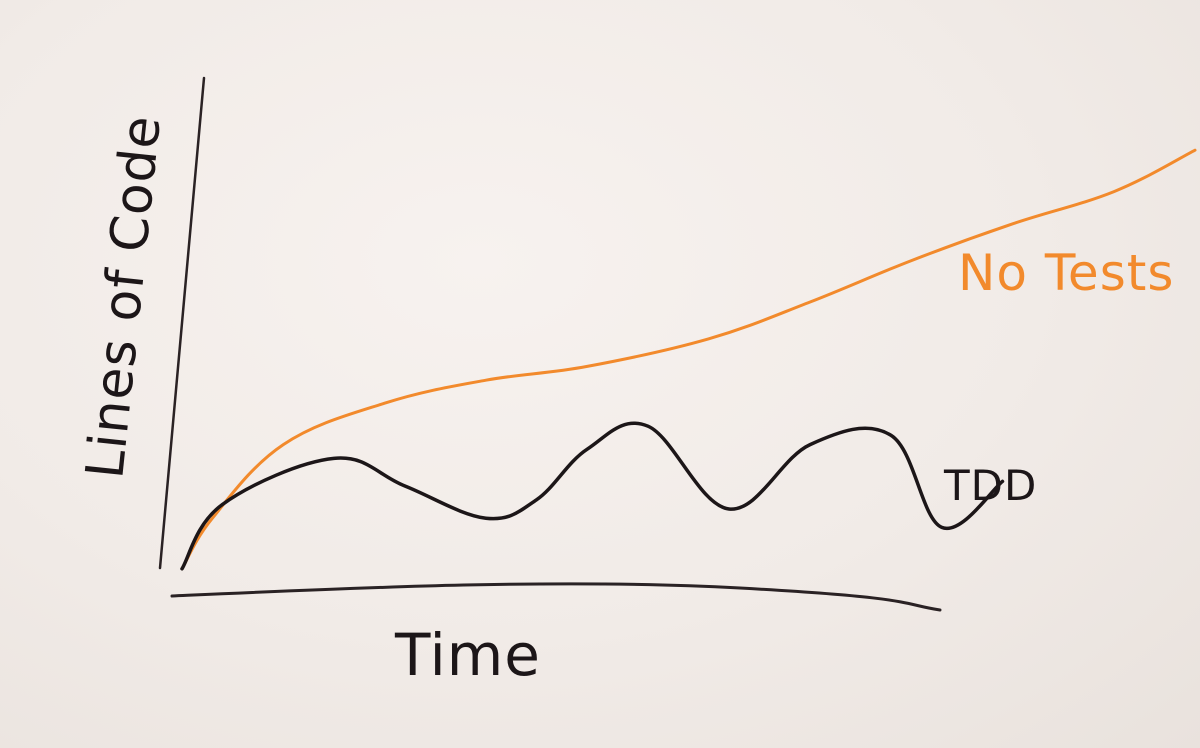 Image resolution: width=1200 pixels, height=748 pixels. Describe the element at coordinates (990, 485) in the screenshot. I see `series-label-tdd: TDD` at that location.